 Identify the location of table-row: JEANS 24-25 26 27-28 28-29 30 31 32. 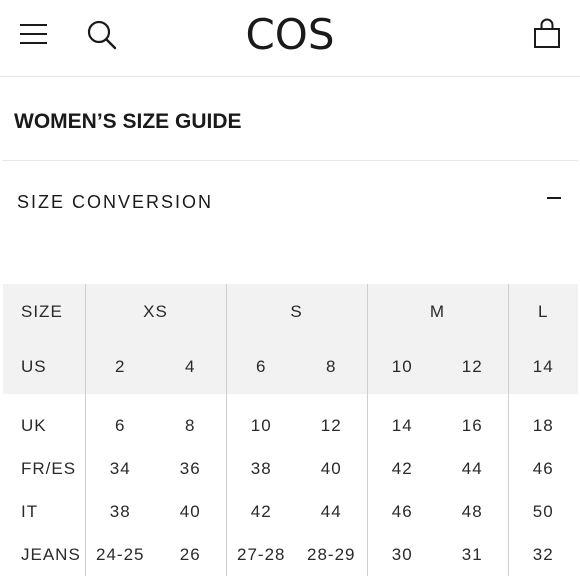
(290, 554).